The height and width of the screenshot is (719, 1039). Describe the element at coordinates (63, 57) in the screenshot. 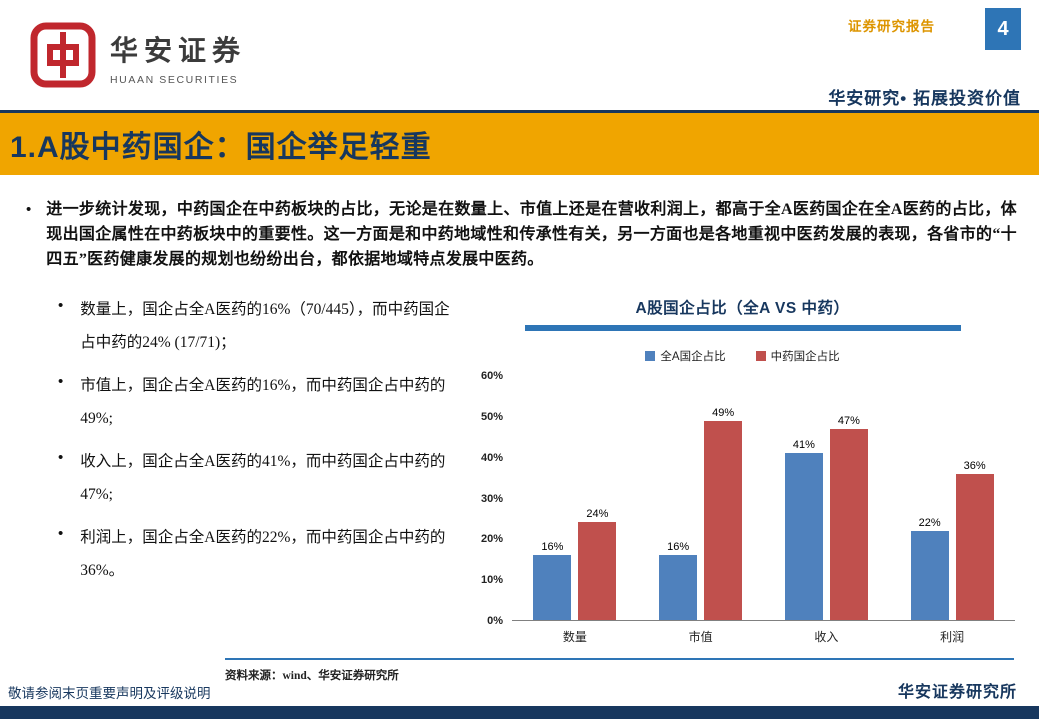

I see `logo-seal-icon` at that location.